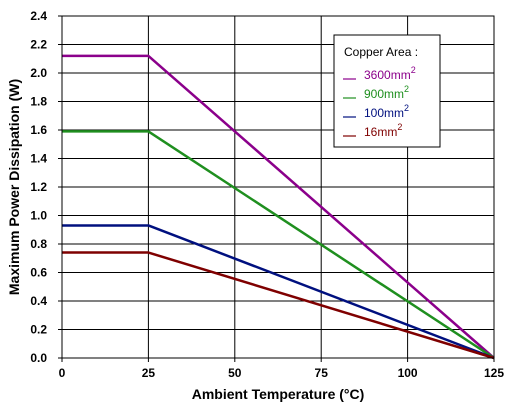 The height and width of the screenshot is (407, 512). I want to click on legend-entry: 900mm2, so click(386, 92).